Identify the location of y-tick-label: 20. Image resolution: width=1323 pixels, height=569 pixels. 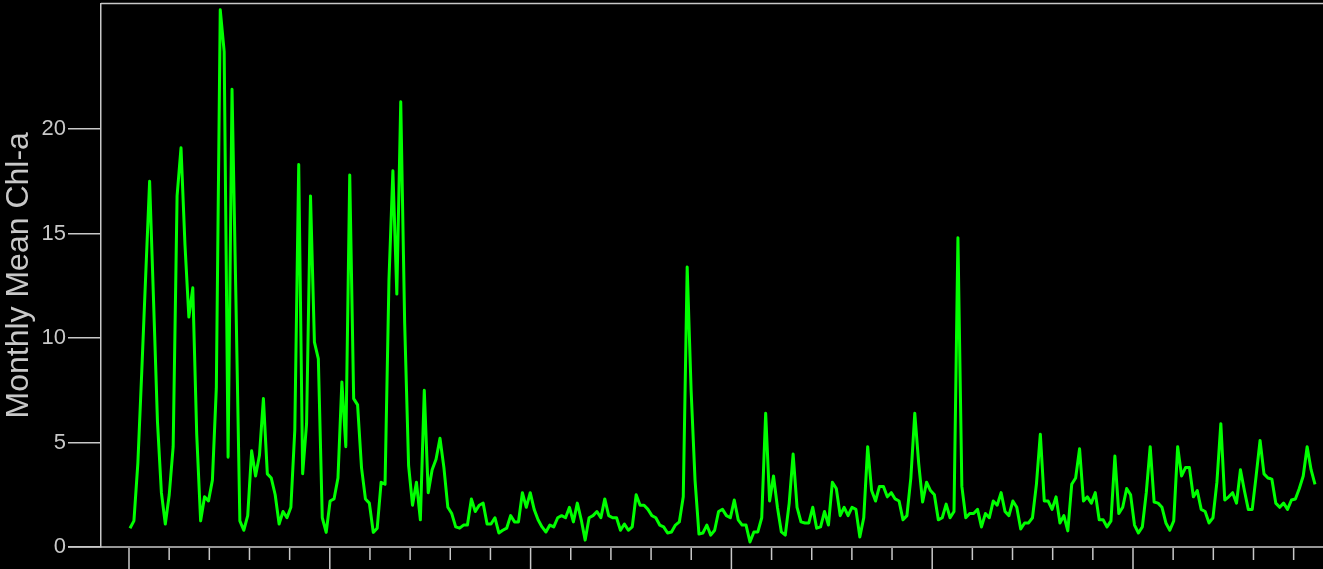
(53, 128).